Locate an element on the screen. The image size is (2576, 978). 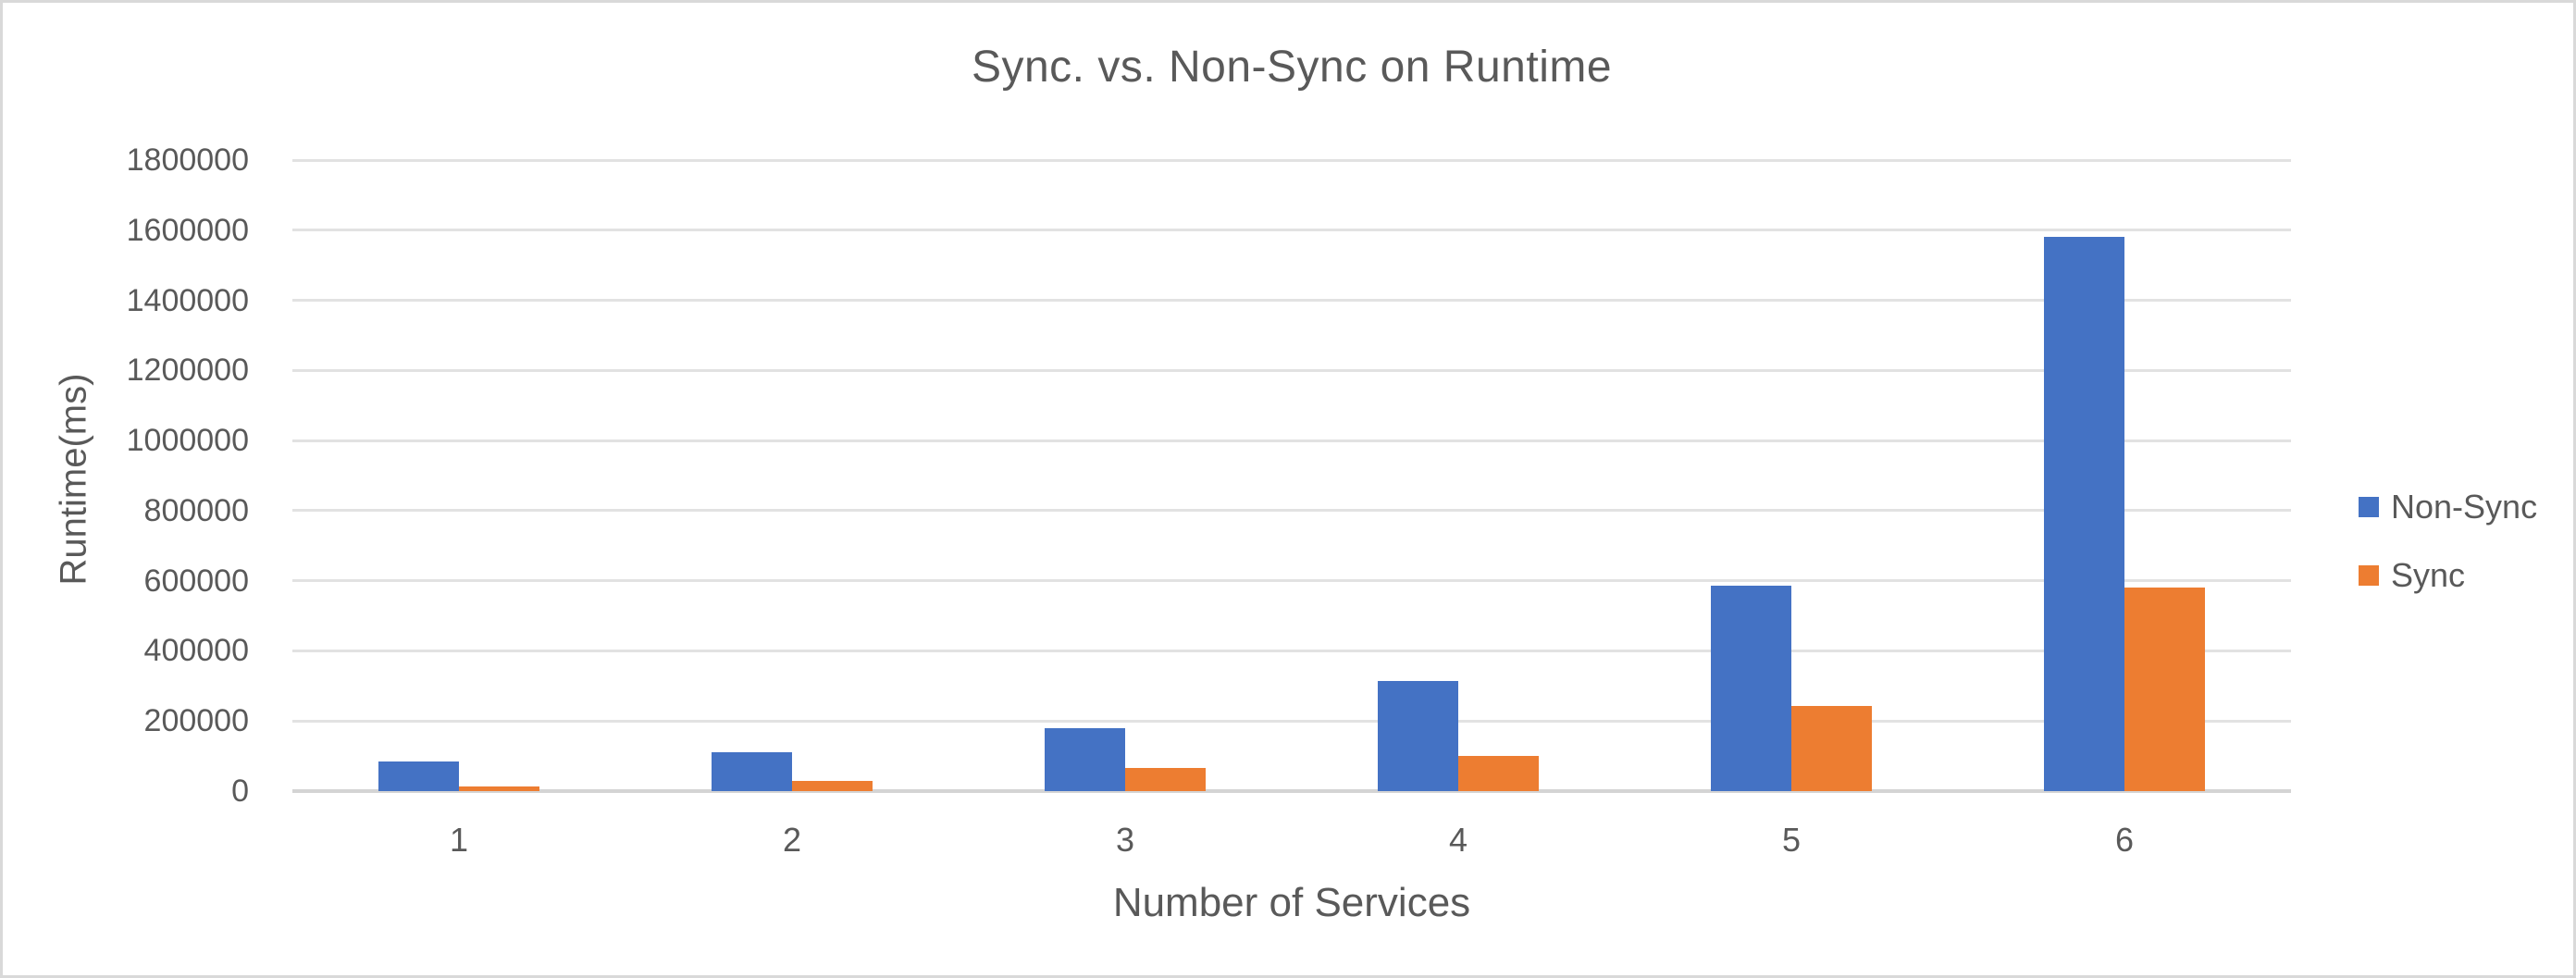
chart-title: Sync. vs. Non-Sync on Runtime is located at coordinates (1292, 67).